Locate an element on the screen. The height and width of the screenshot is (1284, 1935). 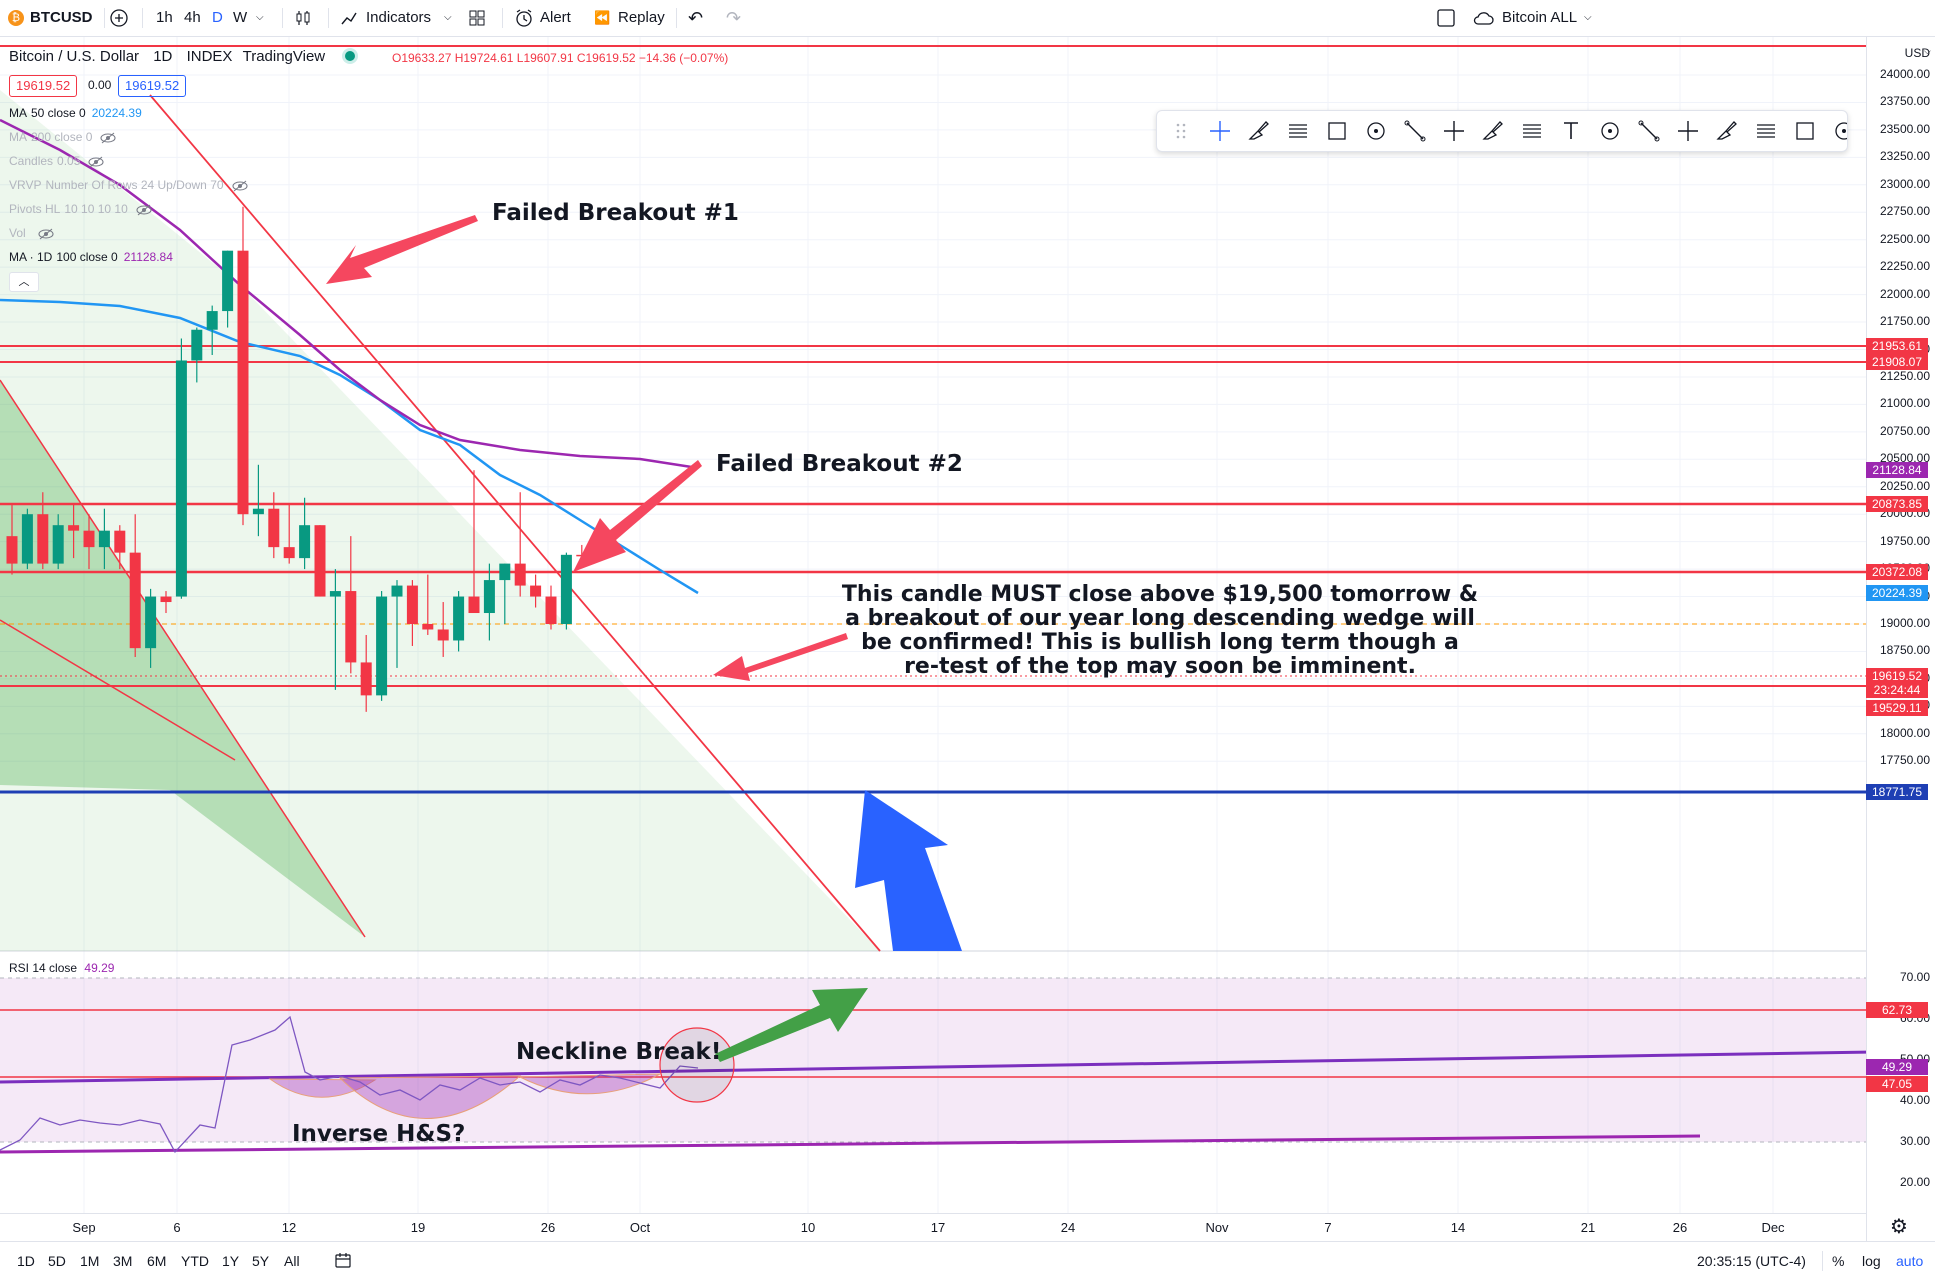
drag-handle-icon is located at coordinates (1181, 131).